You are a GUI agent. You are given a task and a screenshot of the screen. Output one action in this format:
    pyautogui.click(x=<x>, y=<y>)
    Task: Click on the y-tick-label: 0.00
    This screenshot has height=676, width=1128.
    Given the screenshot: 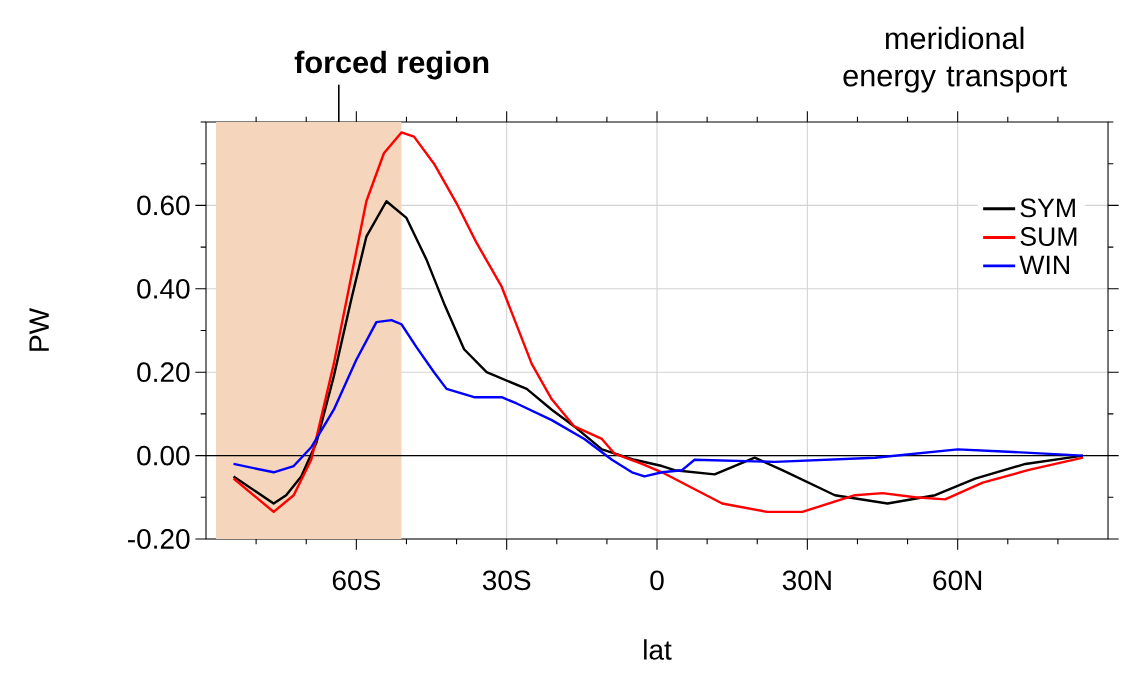 What is the action you would take?
    pyautogui.click(x=163, y=455)
    